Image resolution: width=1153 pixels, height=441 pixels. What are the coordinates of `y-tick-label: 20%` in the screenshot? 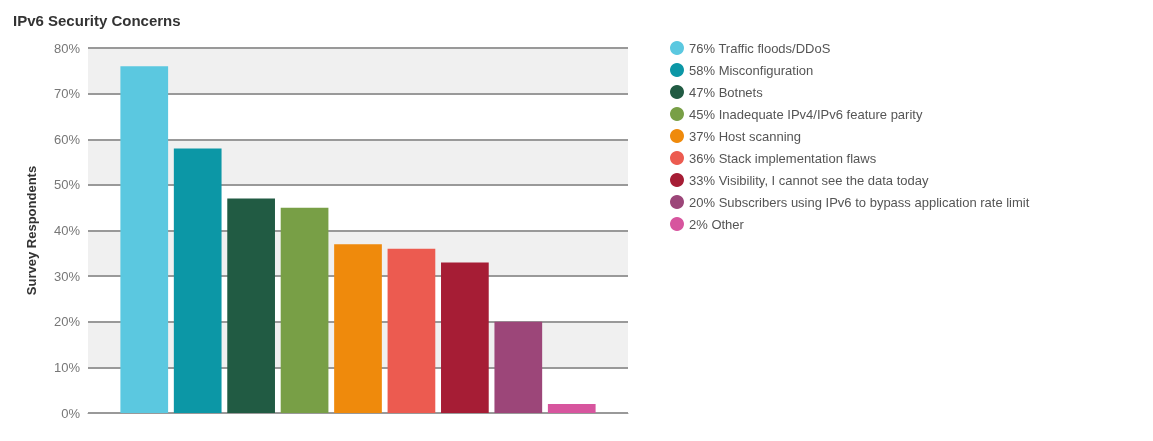 It's located at (67, 322).